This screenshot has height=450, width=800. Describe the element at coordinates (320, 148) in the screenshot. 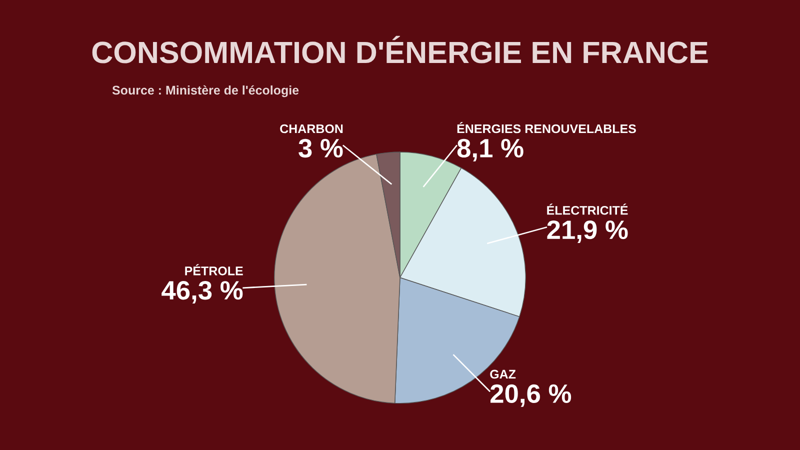

I see `data-label: 3 %` at that location.